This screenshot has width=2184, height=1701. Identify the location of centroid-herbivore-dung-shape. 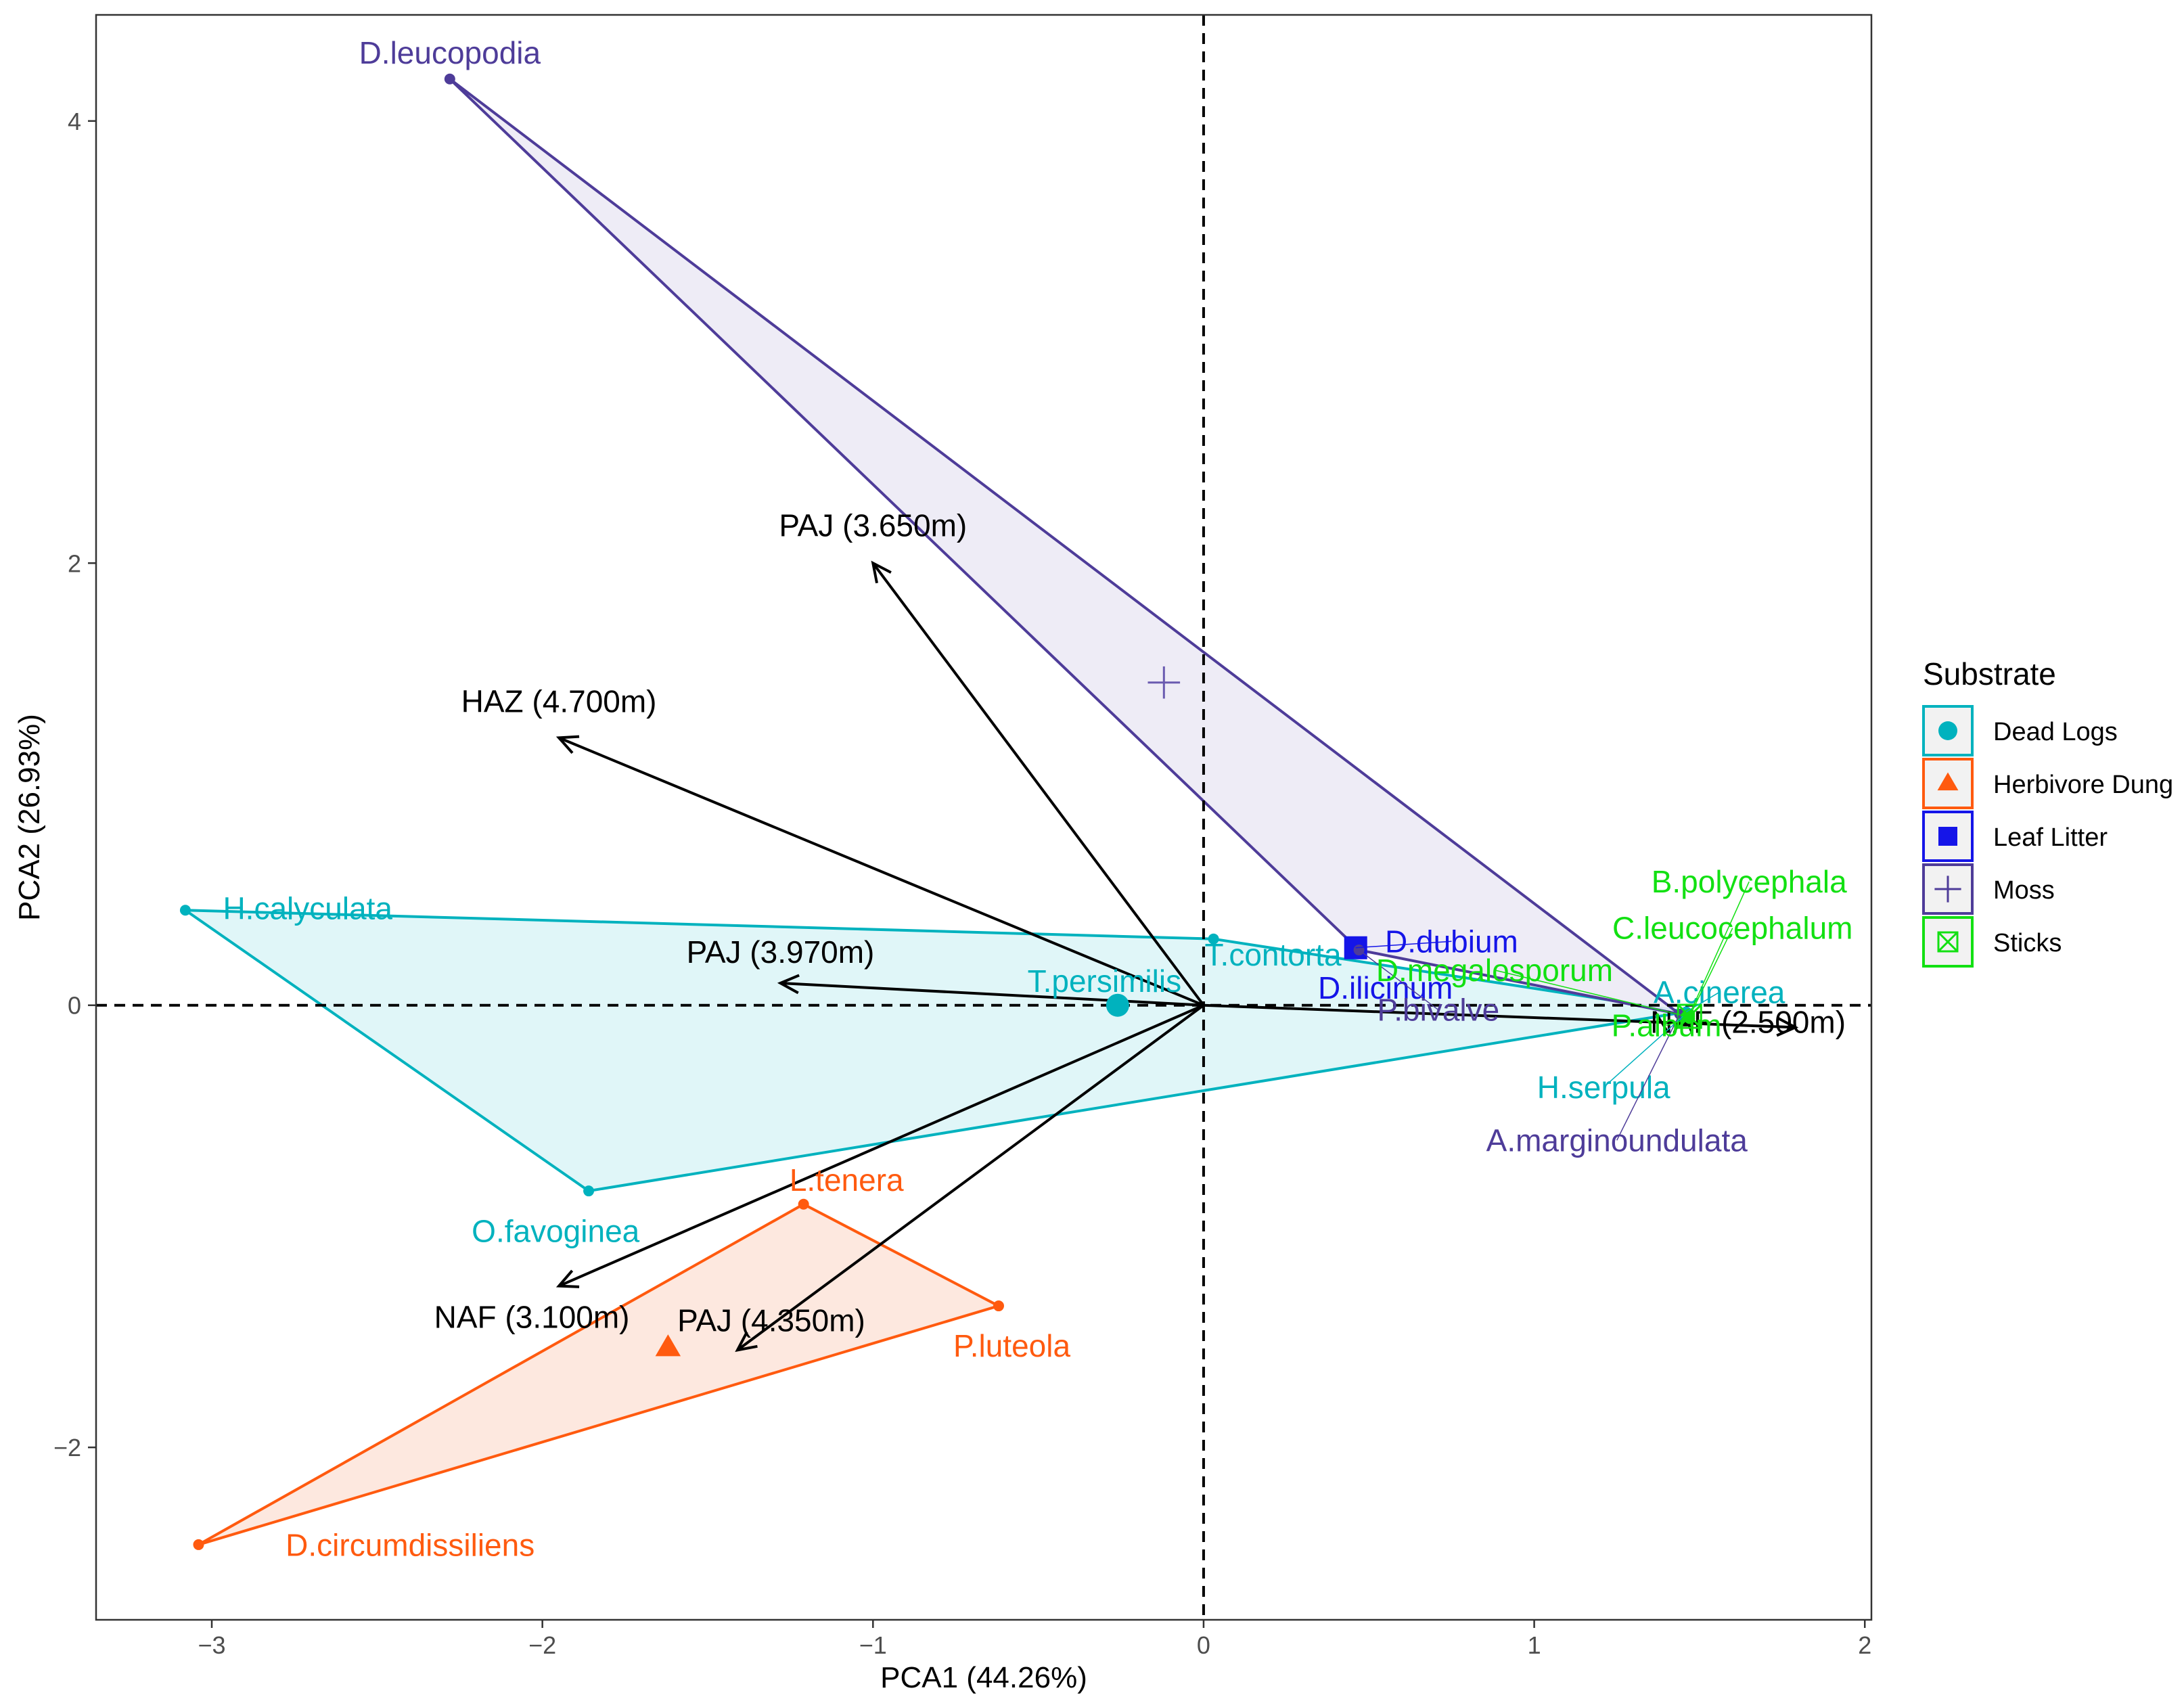
(668, 1345).